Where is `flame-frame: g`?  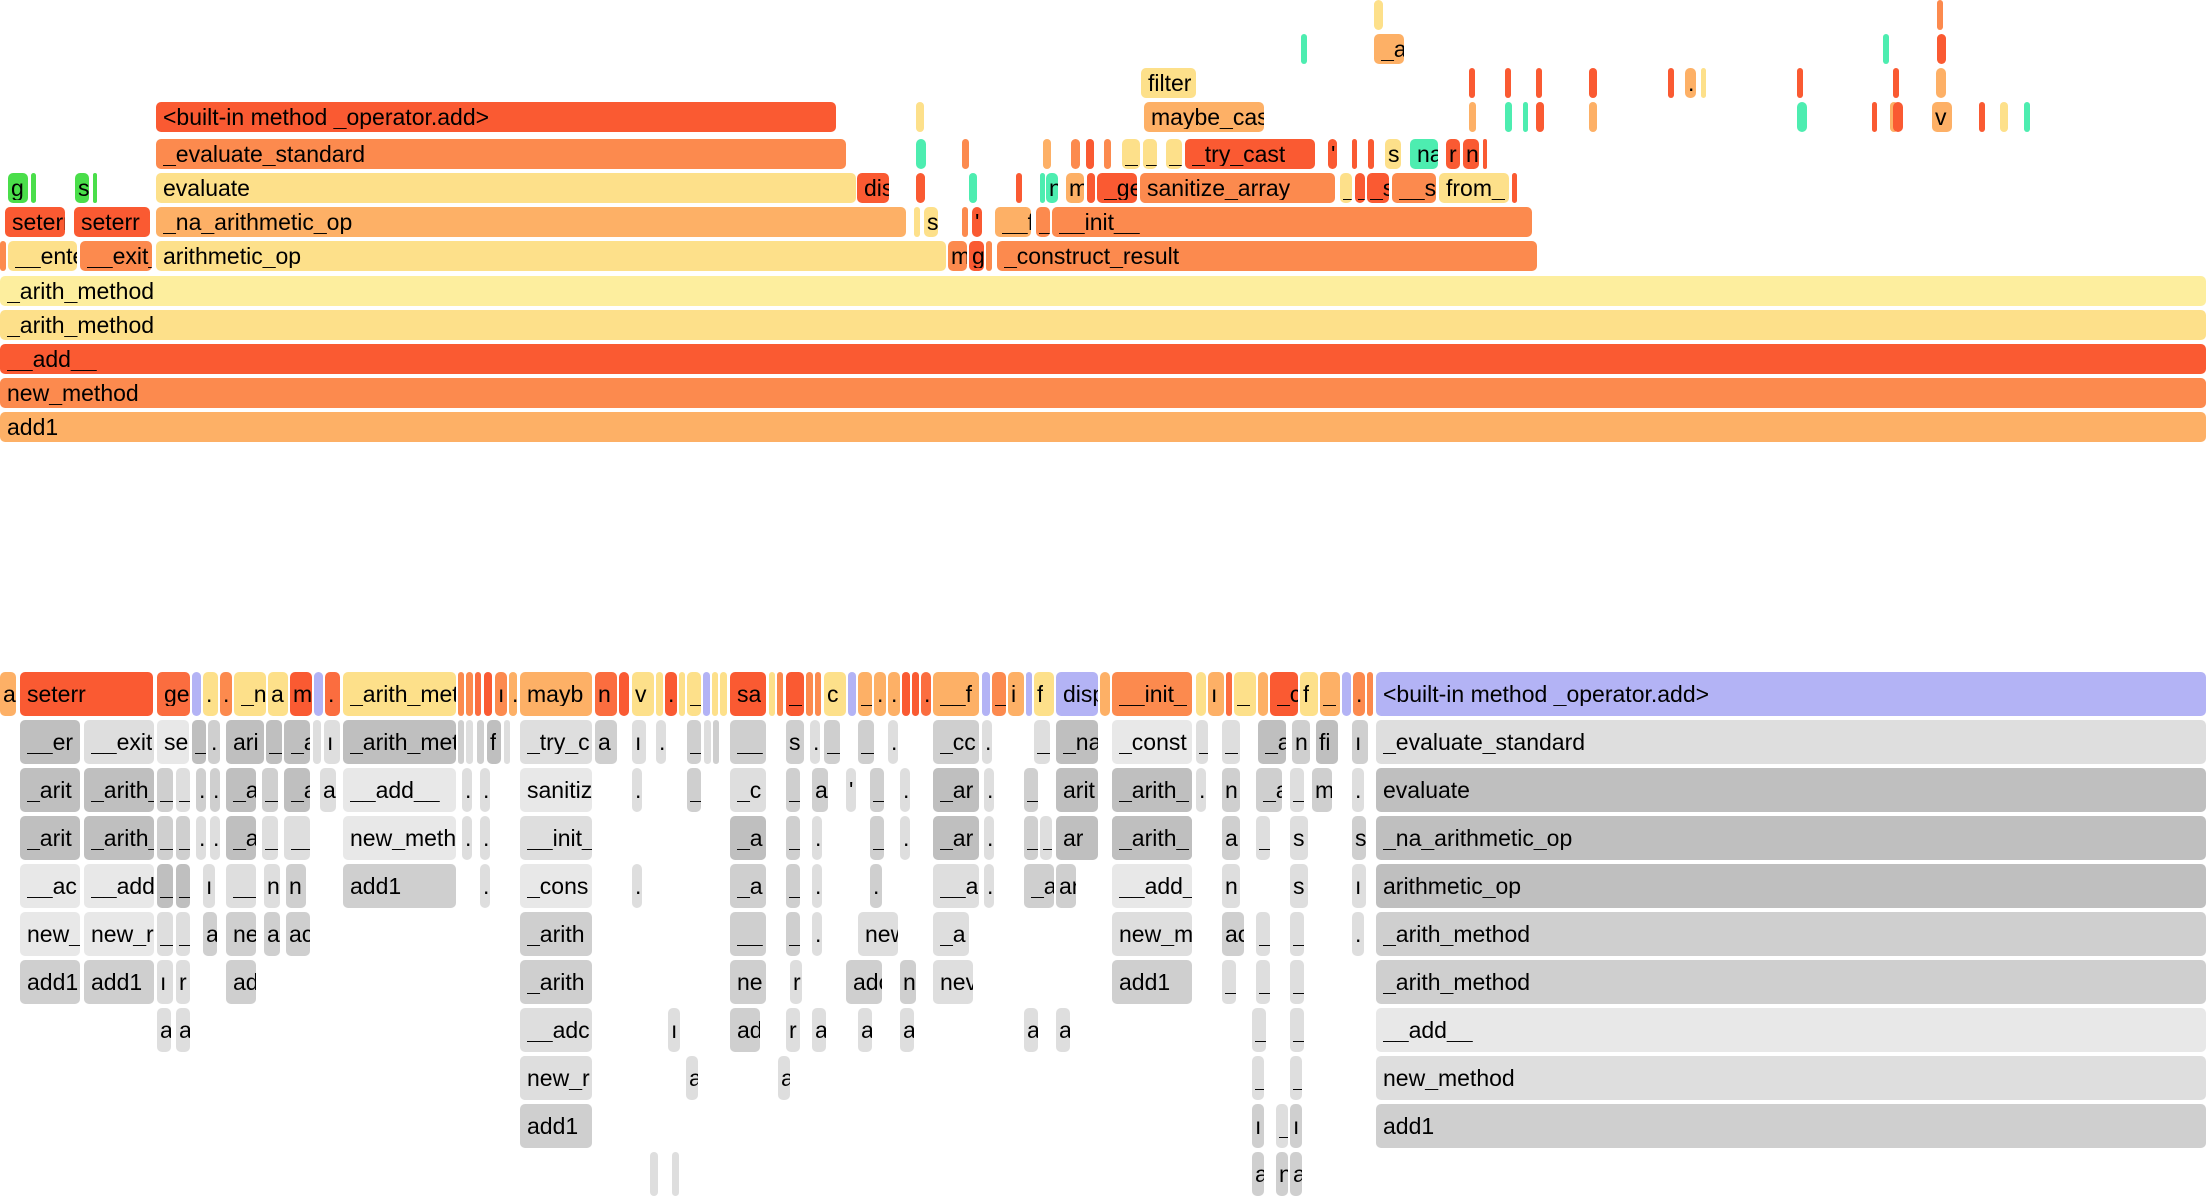
flame-frame: g is located at coordinates (18, 188).